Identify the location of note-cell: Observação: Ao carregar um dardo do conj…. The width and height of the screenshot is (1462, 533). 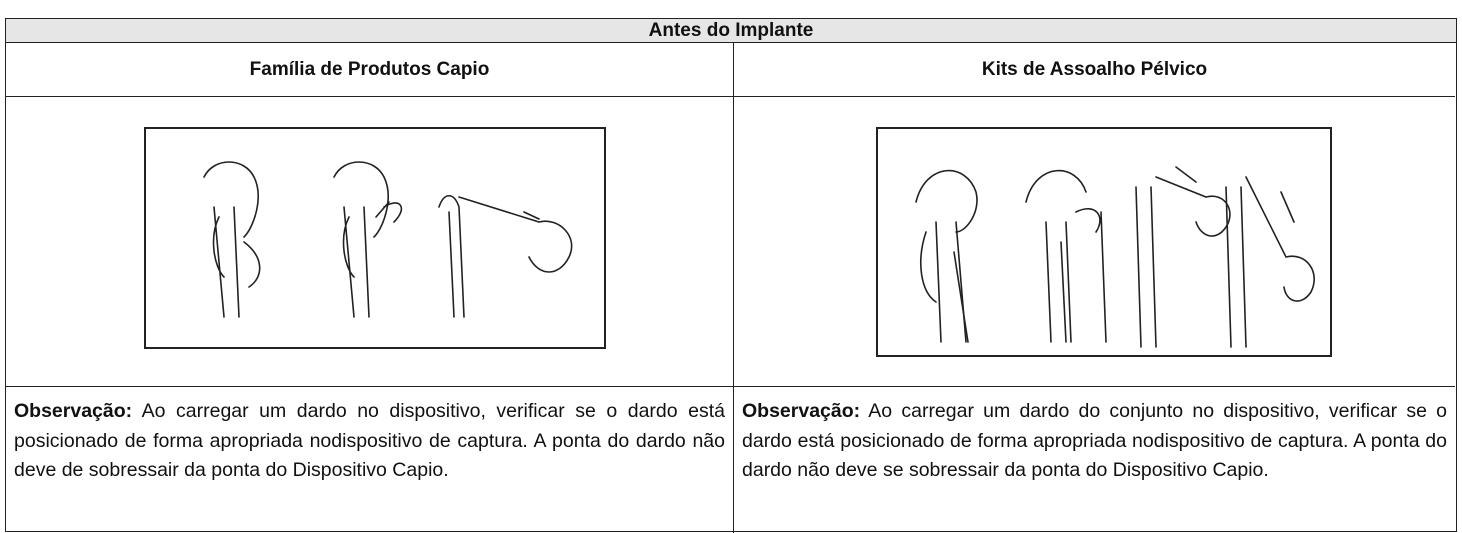
(1094, 460).